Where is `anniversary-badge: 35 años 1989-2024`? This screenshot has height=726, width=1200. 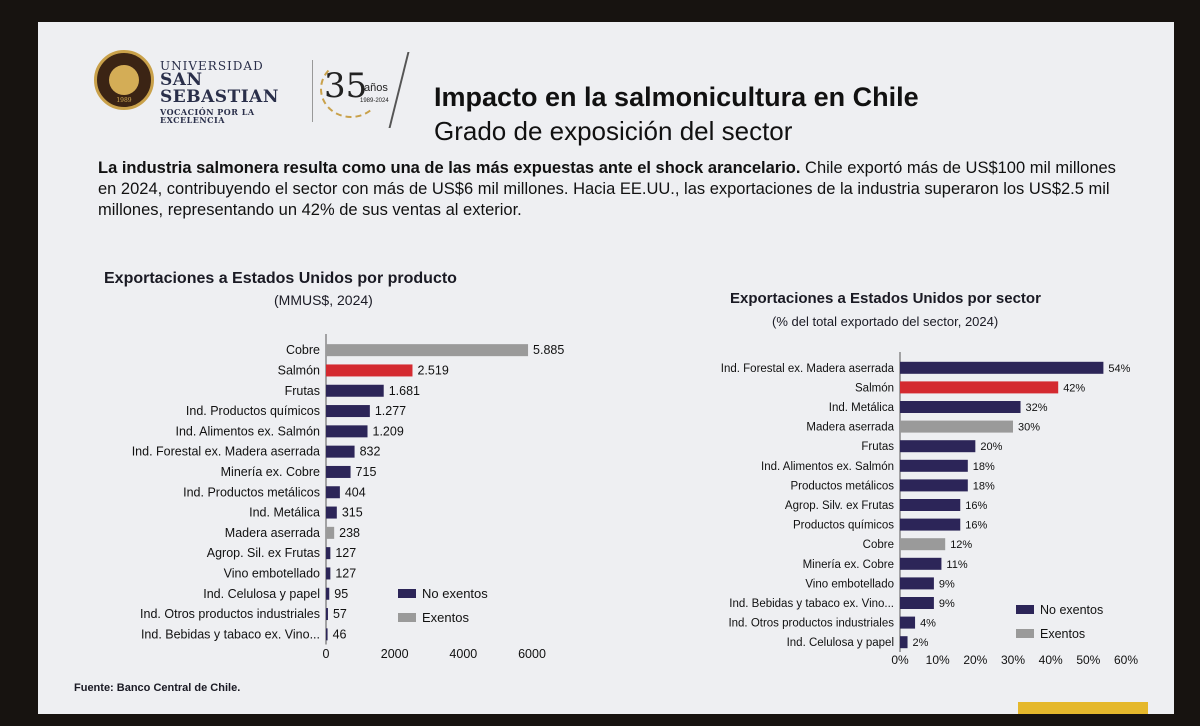 anniversary-badge: 35 años 1989-2024 is located at coordinates (360, 93).